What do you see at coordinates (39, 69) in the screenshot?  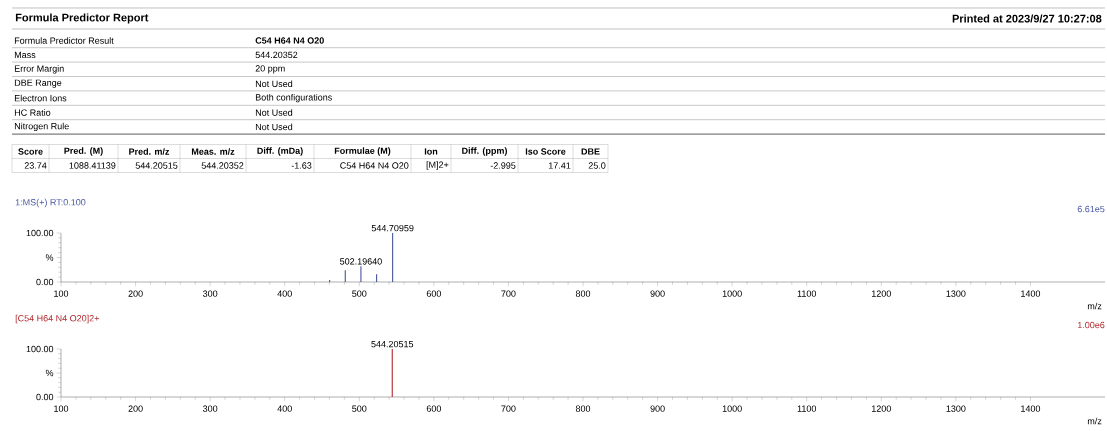 I see `text: Error Margin` at bounding box center [39, 69].